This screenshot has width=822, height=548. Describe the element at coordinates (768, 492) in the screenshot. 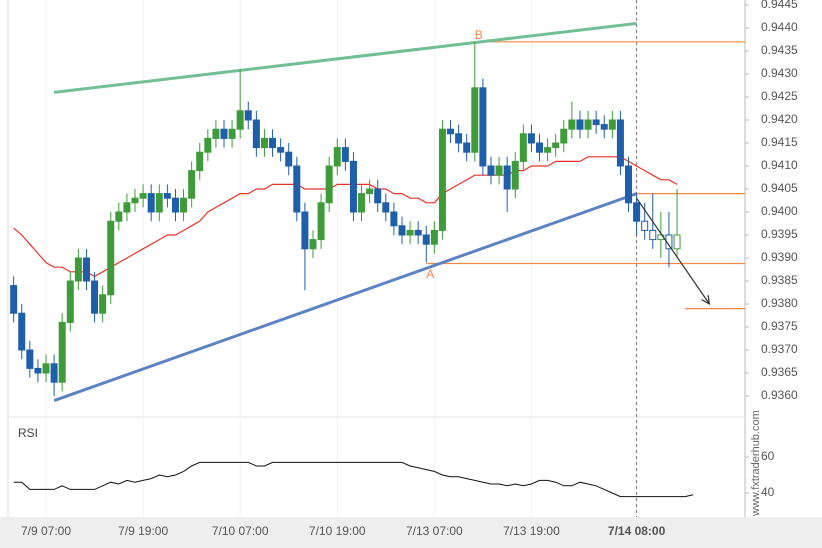

I see `rsi-tick-label: 40` at that location.